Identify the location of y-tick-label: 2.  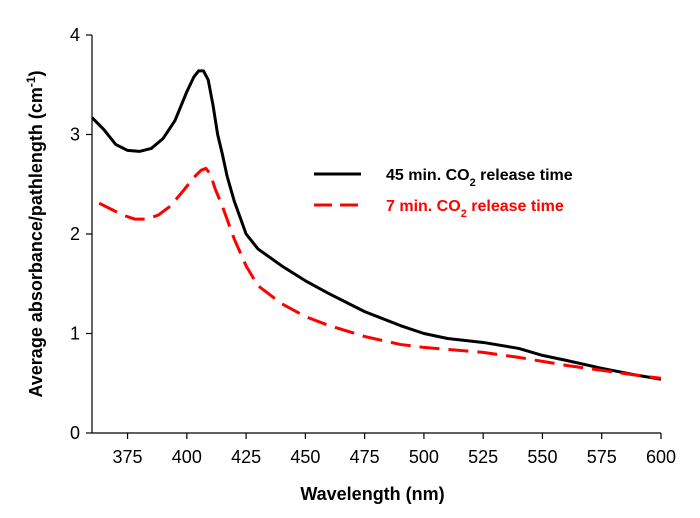
(75, 234).